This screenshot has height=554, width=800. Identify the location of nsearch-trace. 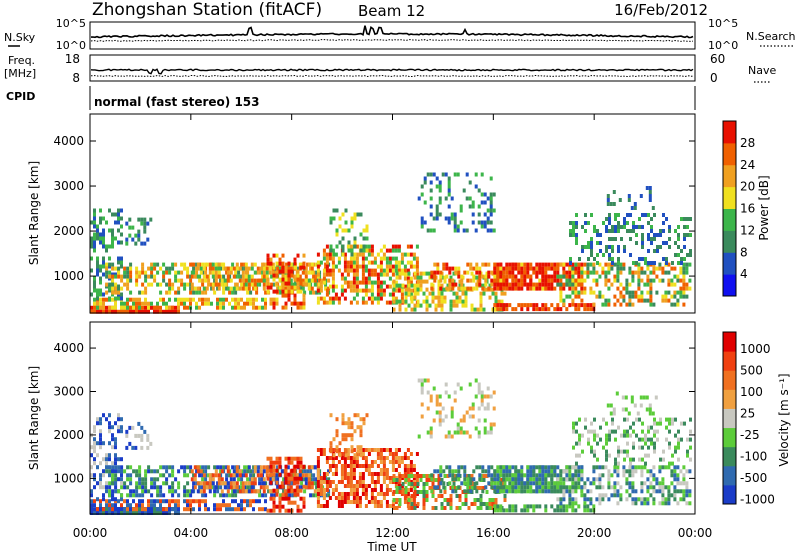
(392, 40).